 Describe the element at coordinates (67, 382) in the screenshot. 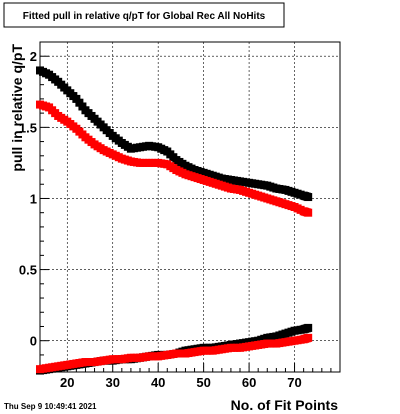

I see `x-tick-label: 20` at that location.